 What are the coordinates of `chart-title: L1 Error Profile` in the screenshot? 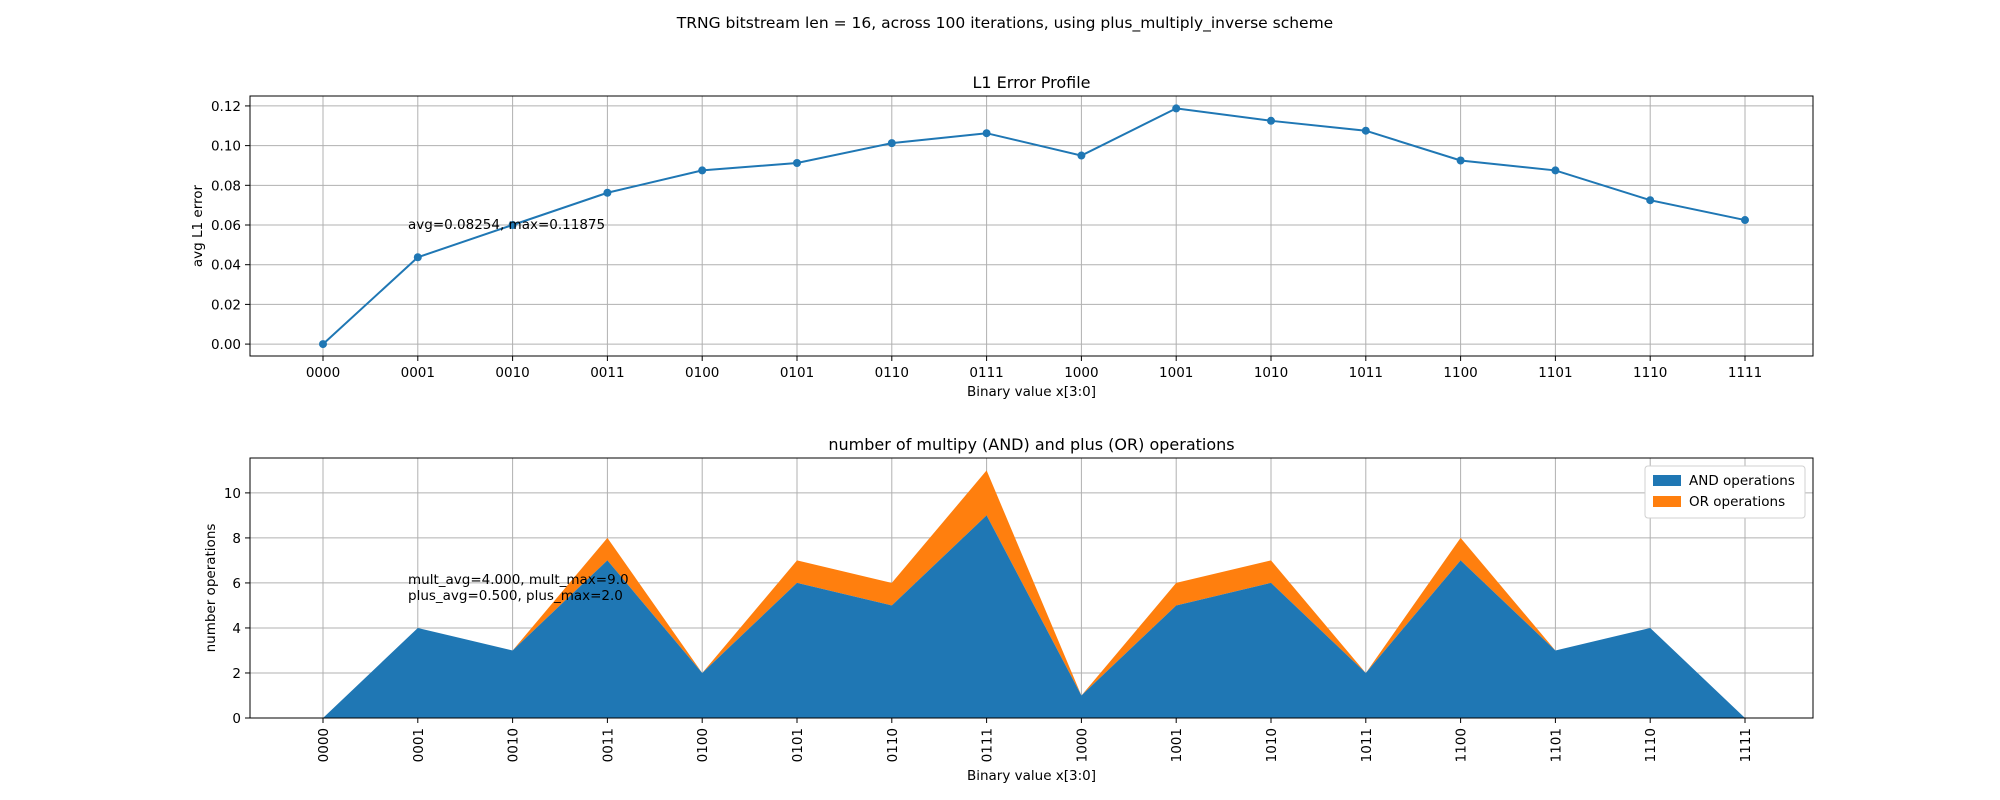 It's located at (1031, 82).